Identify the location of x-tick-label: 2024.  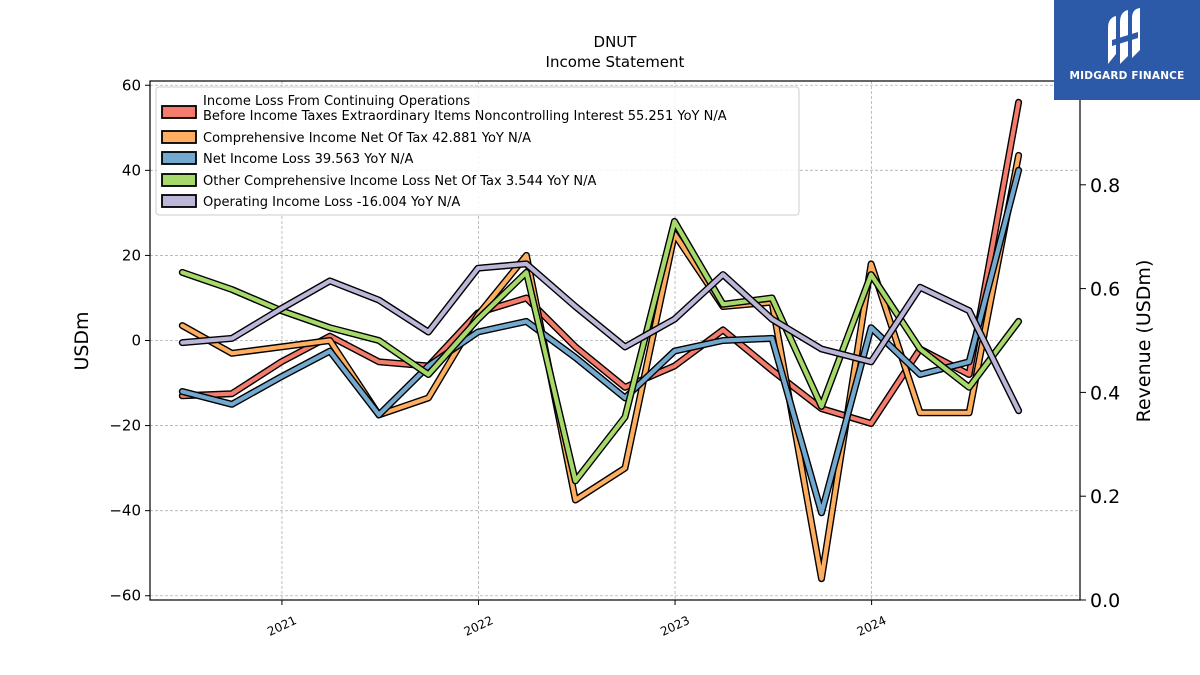
(872, 626).